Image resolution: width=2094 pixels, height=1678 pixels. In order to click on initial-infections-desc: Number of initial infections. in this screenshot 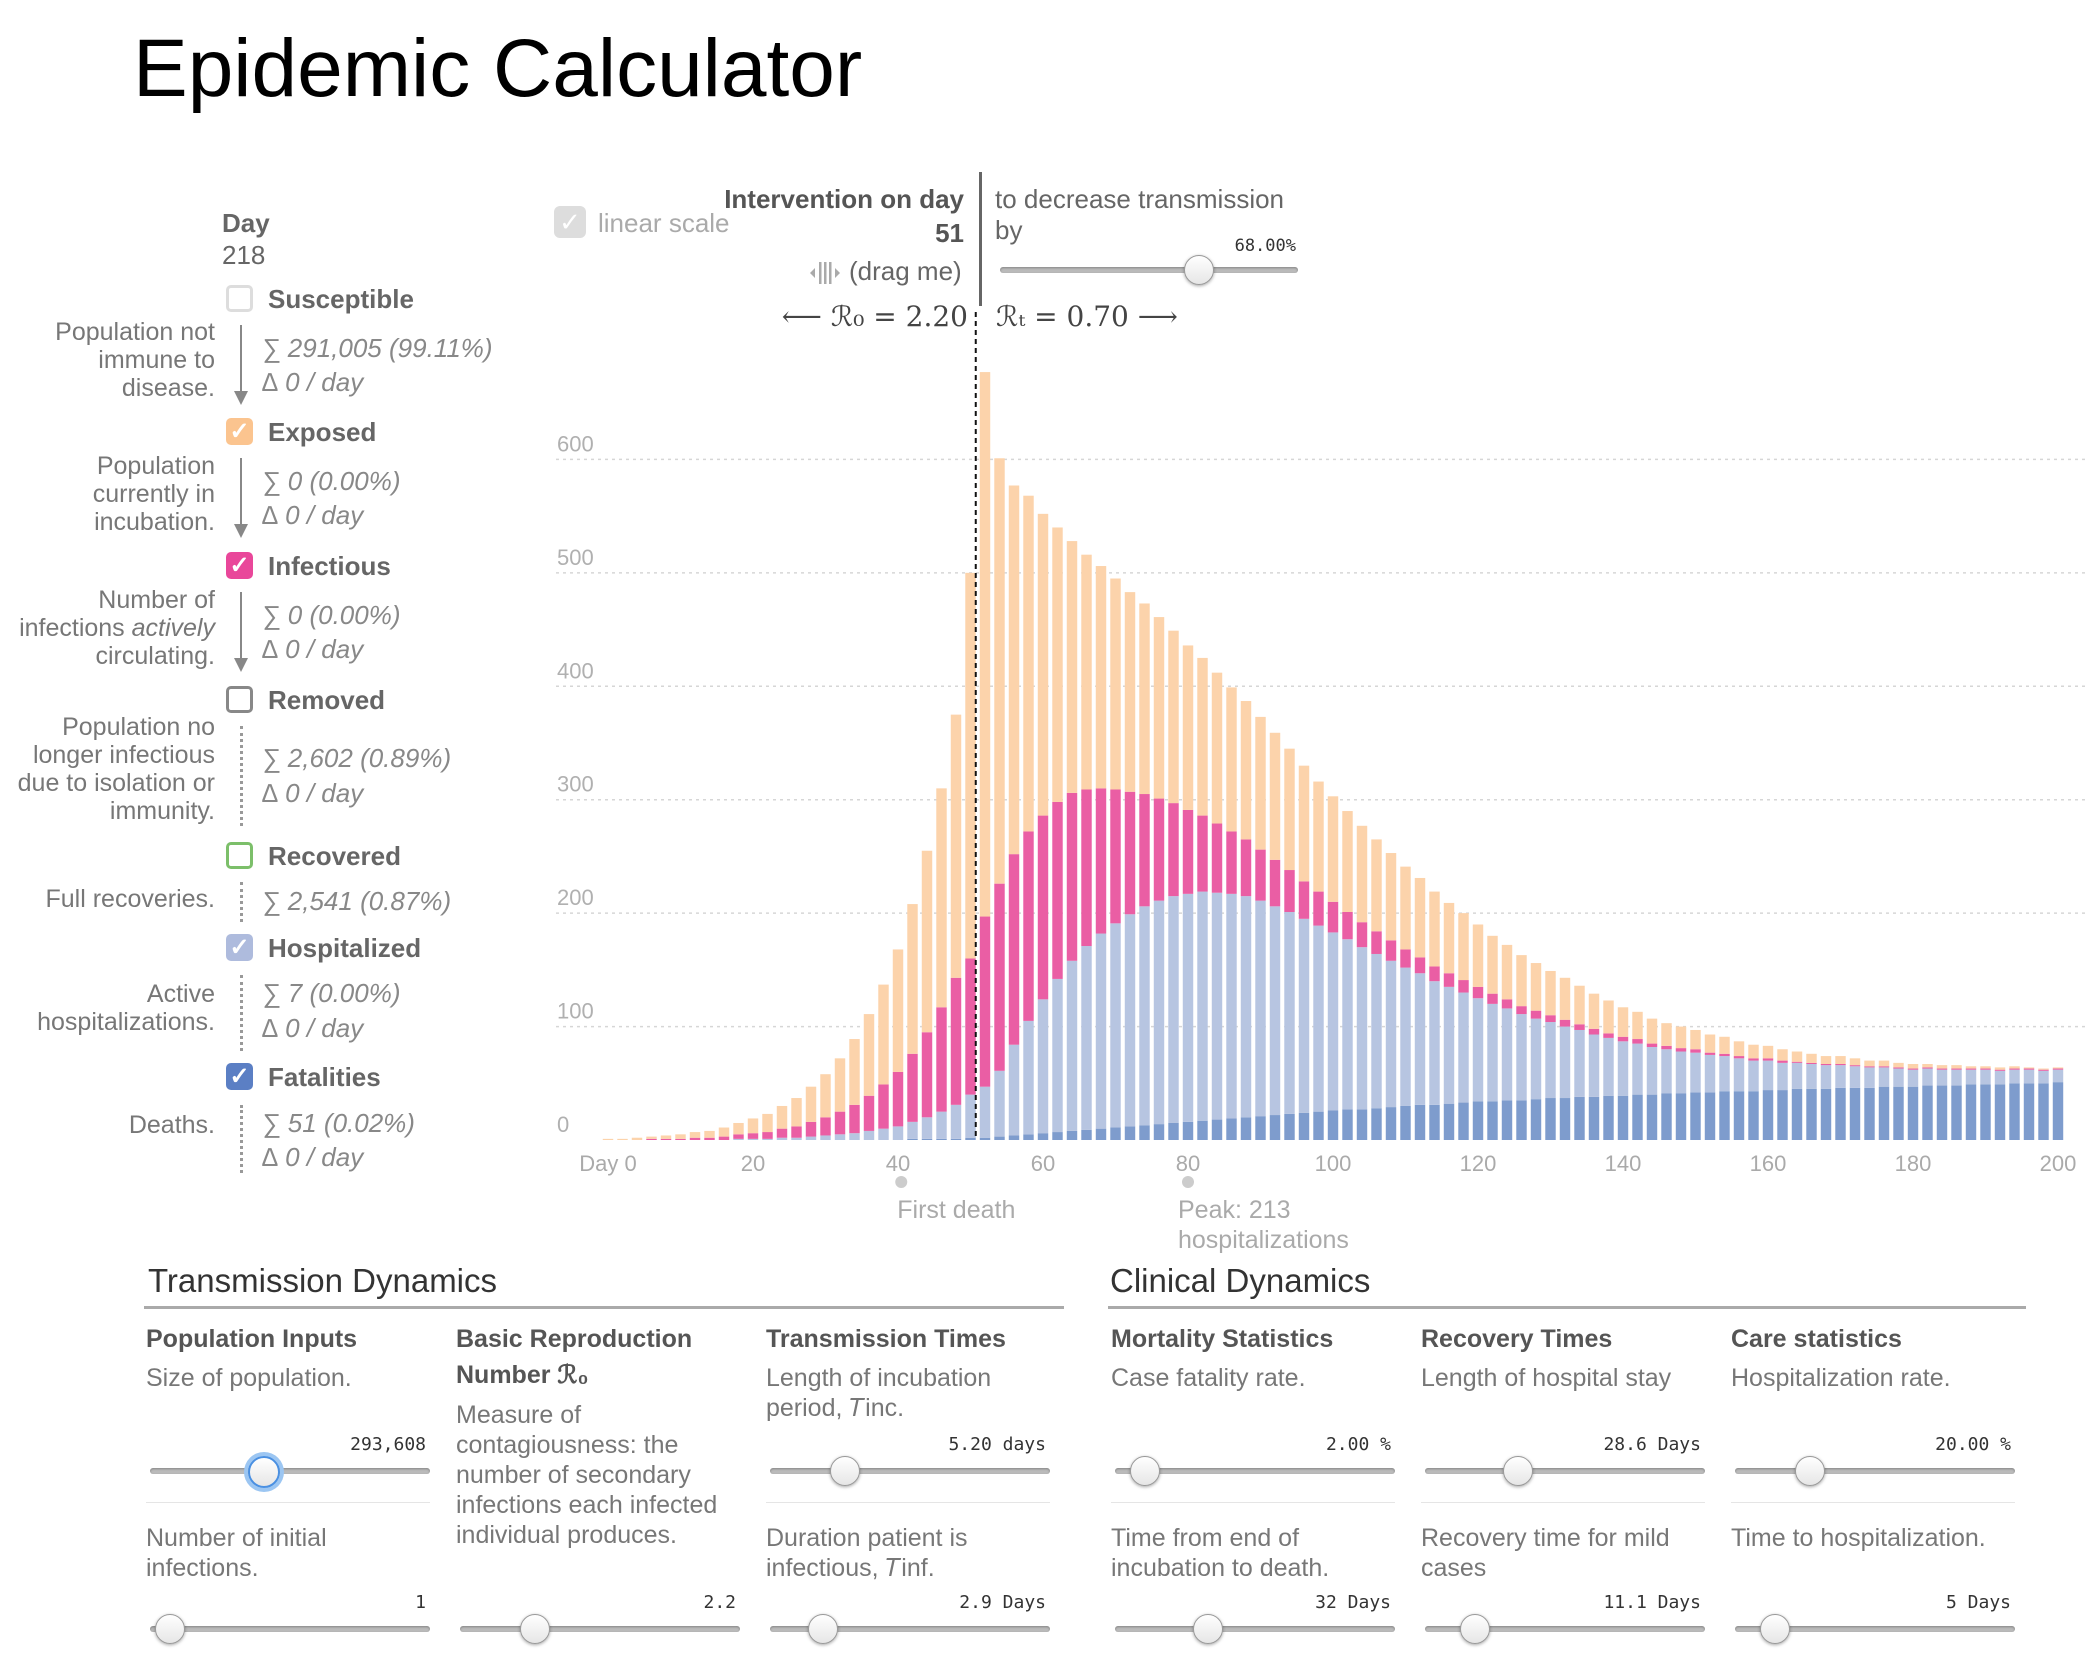, I will do `click(236, 1553)`.